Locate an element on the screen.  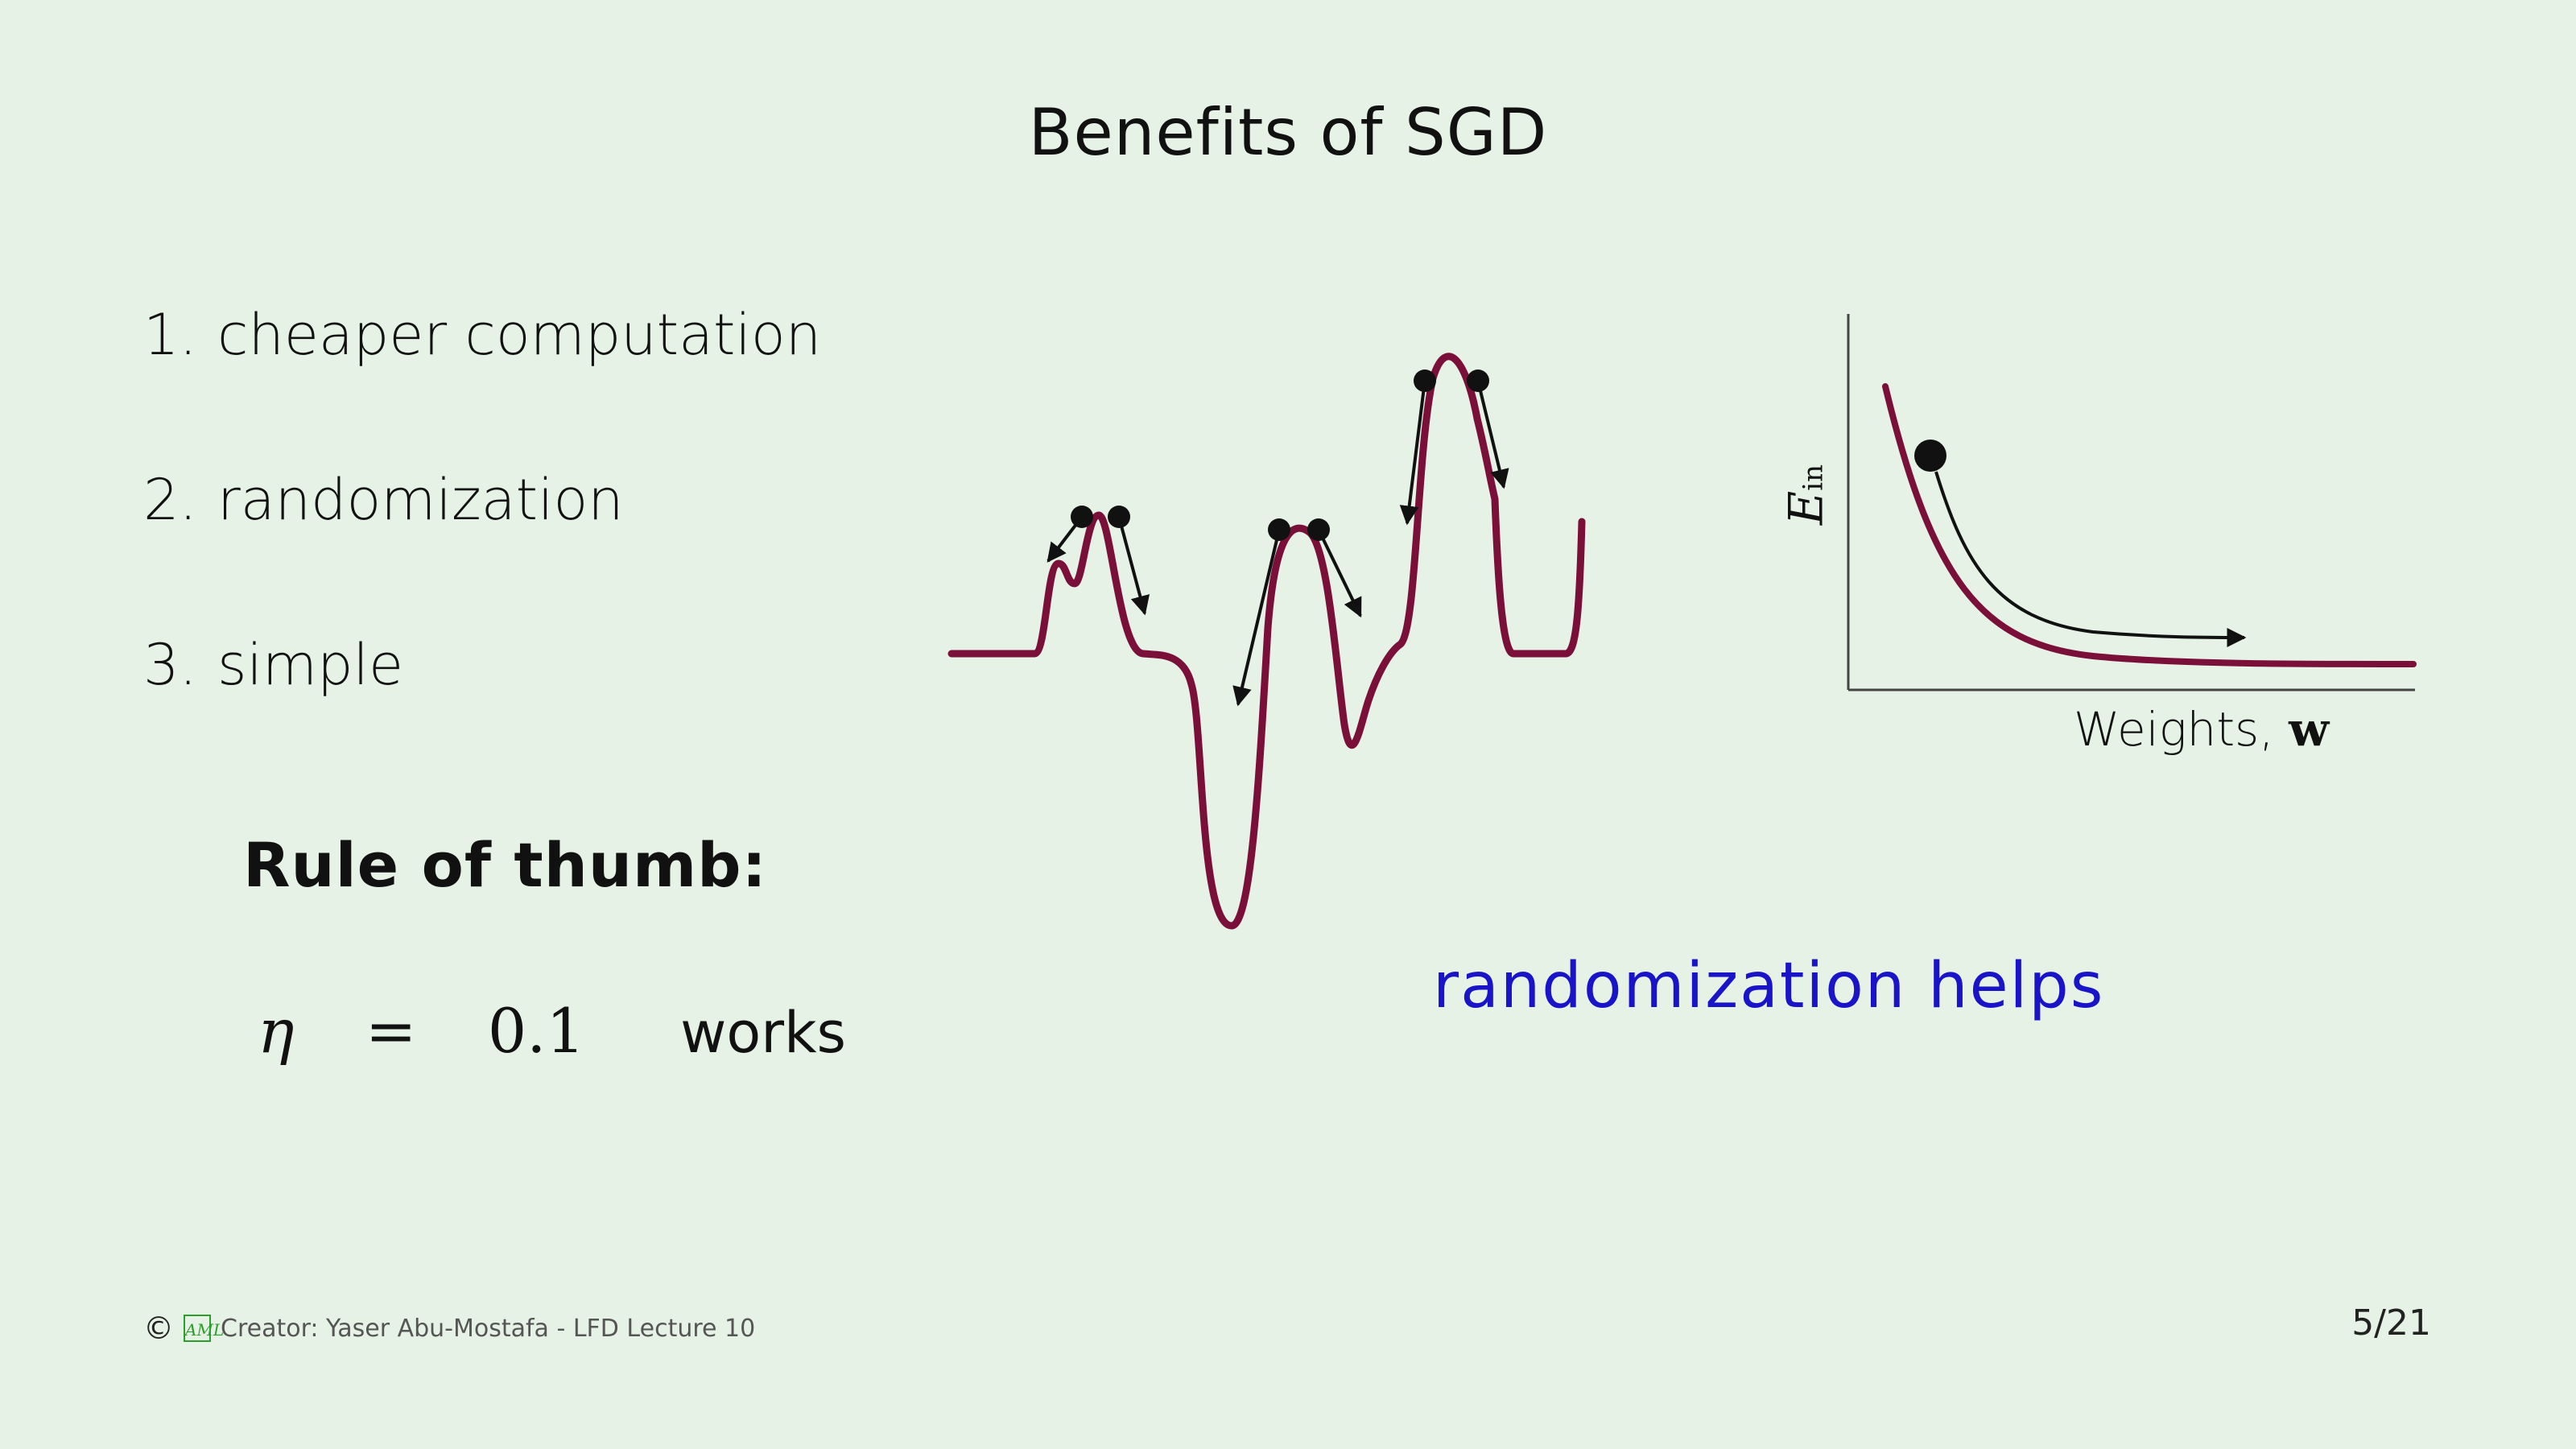
list-item-1: 1. cheaper computation is located at coordinates (482, 335).